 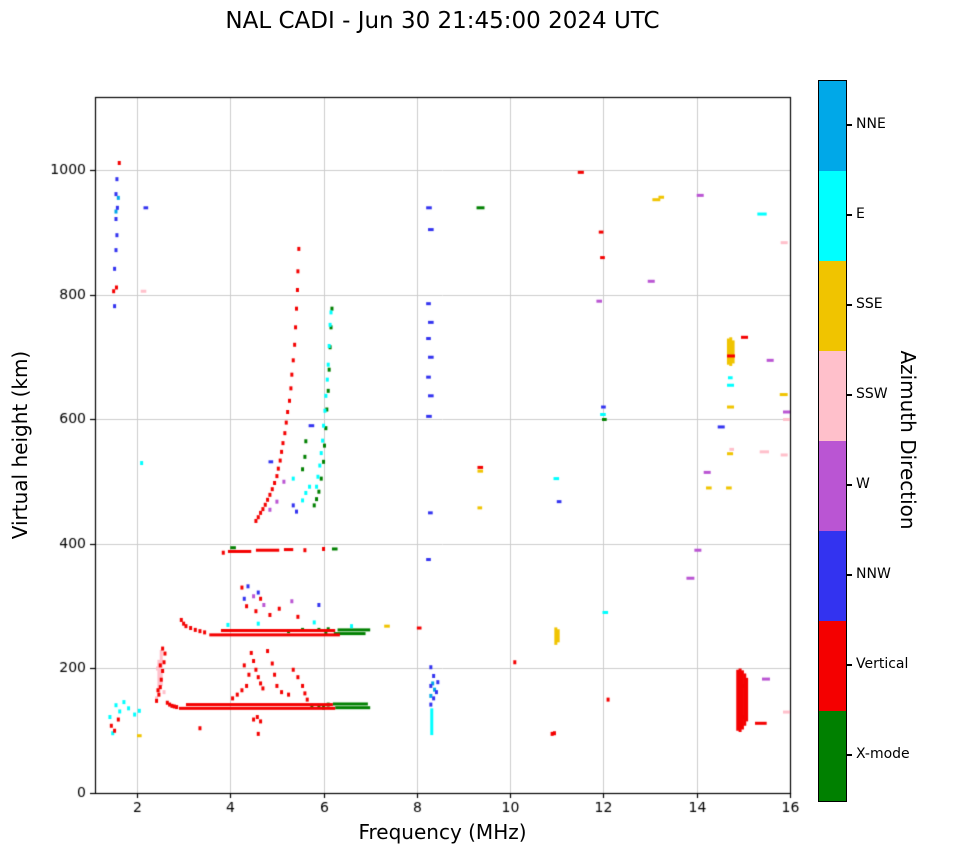 What do you see at coordinates (849, 575) in the screenshot?
I see `legend-tick-nnw` at bounding box center [849, 575].